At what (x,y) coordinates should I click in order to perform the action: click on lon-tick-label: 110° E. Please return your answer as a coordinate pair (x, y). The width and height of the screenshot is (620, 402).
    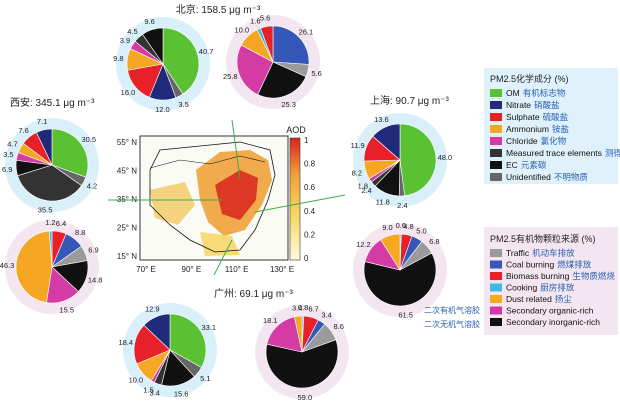
    Looking at the image, I should click on (237, 269).